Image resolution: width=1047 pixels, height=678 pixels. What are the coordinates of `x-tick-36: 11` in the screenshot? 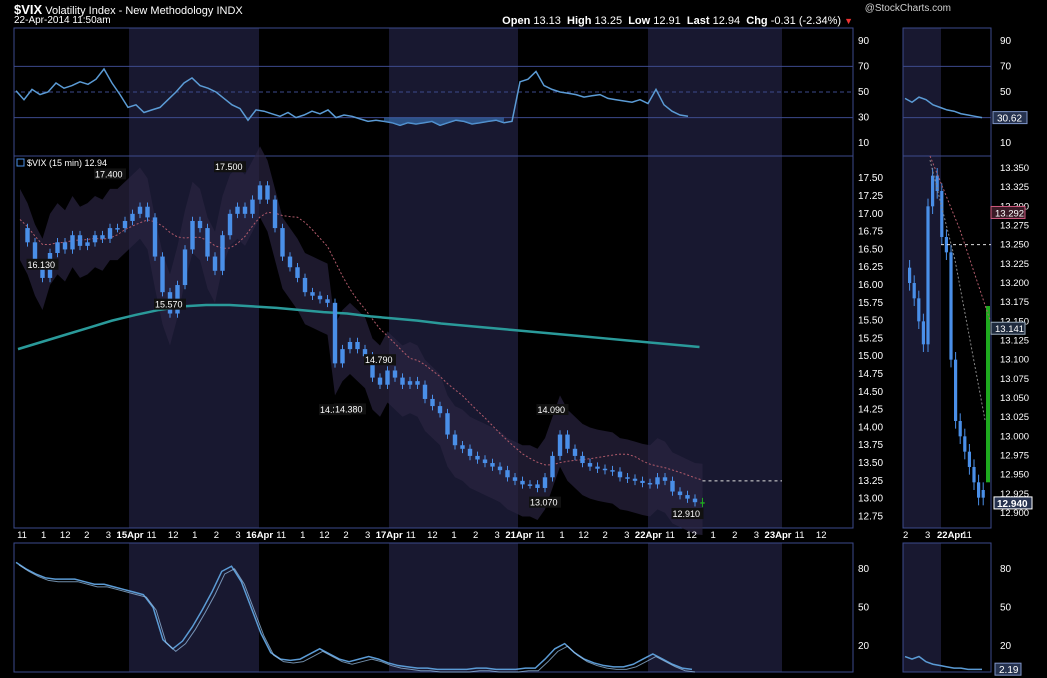 It's located at (800, 535).